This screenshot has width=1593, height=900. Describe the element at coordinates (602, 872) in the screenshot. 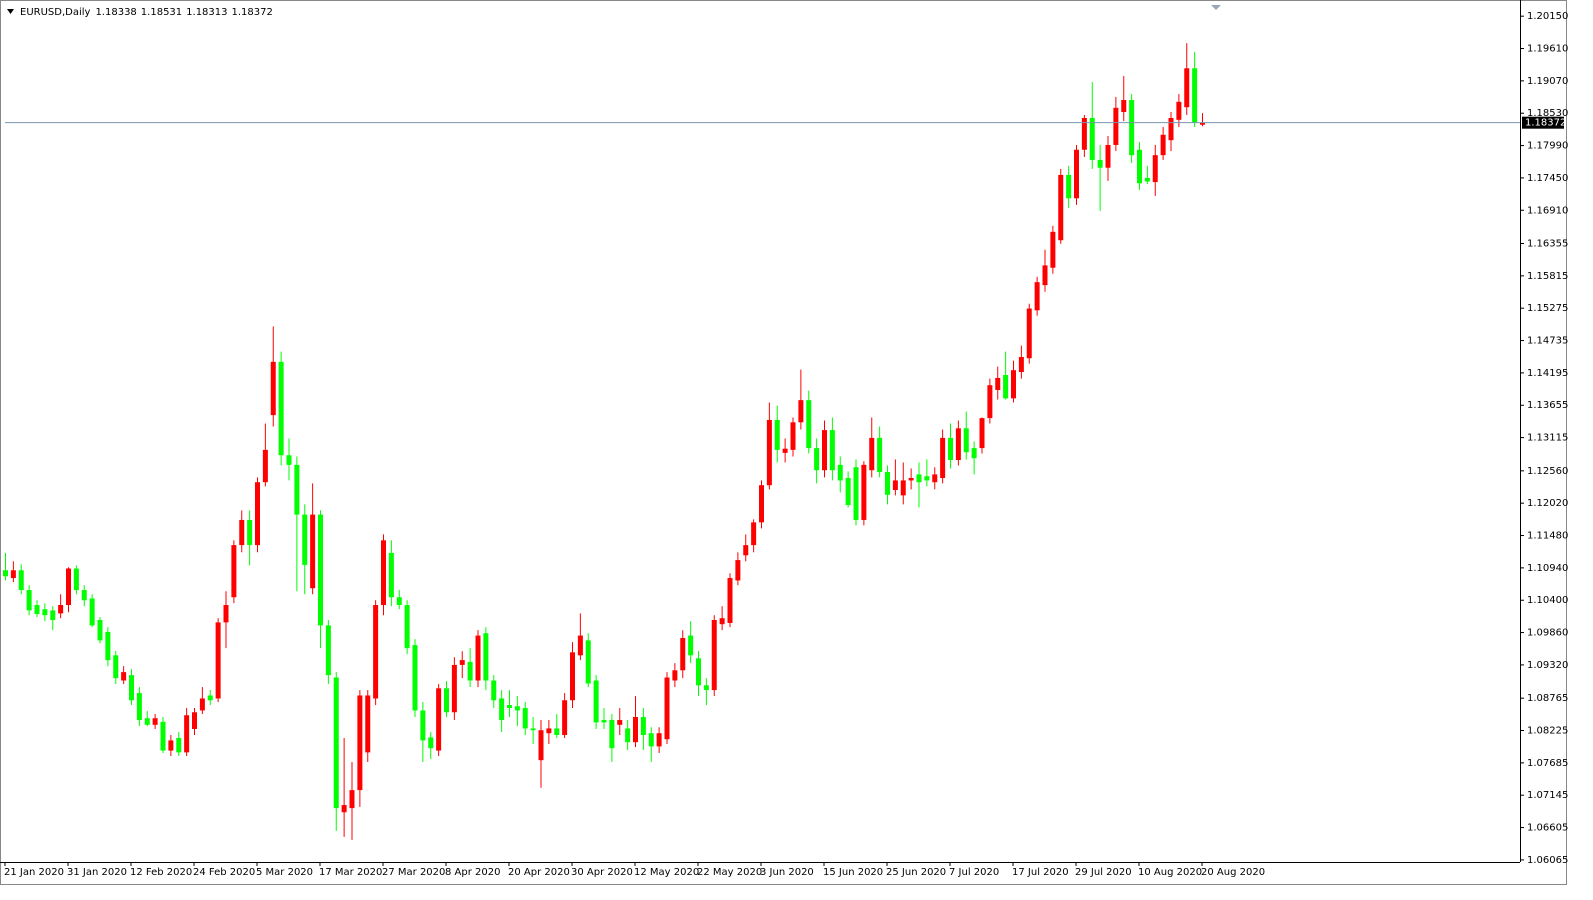

I see `x-tick-label: 30 Apr 2020` at that location.